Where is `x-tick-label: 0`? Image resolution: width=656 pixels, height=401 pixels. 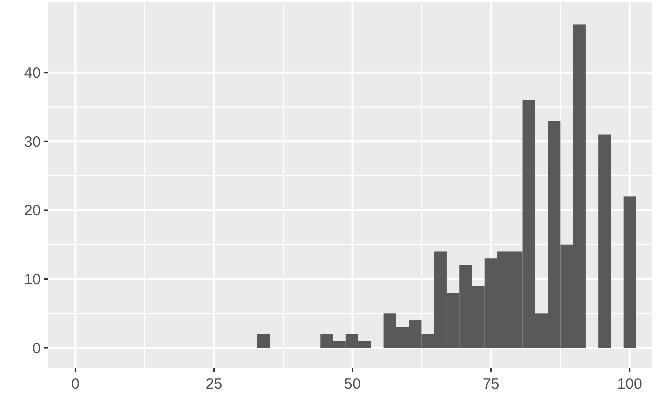
x-tick-label: 0 is located at coordinates (76, 384).